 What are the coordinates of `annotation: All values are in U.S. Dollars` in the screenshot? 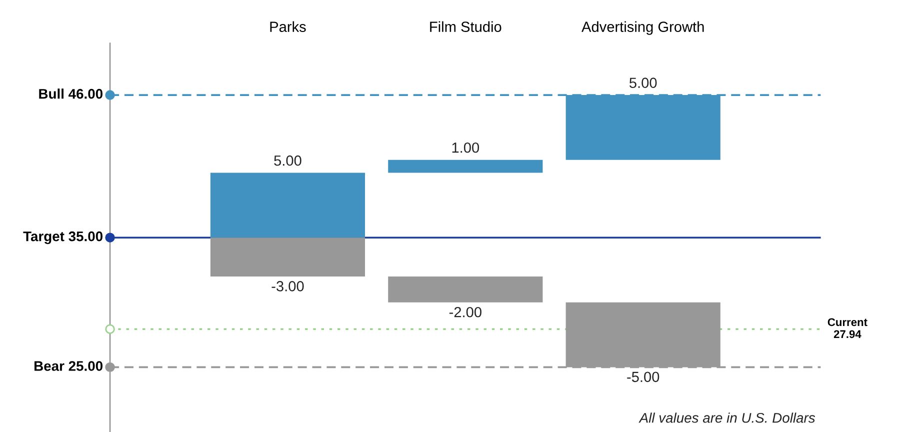 It's located at (727, 417).